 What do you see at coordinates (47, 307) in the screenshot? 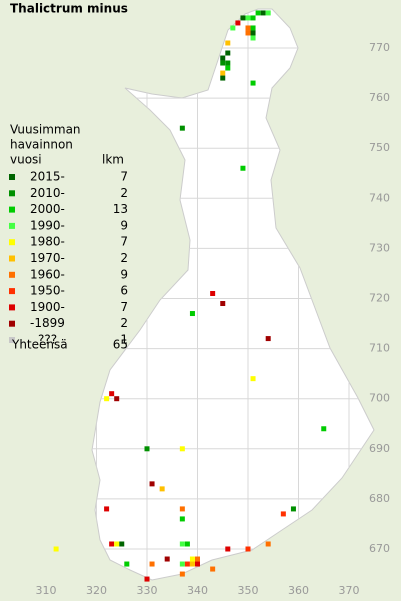
I see `legend-label: 1900-` at bounding box center [47, 307].